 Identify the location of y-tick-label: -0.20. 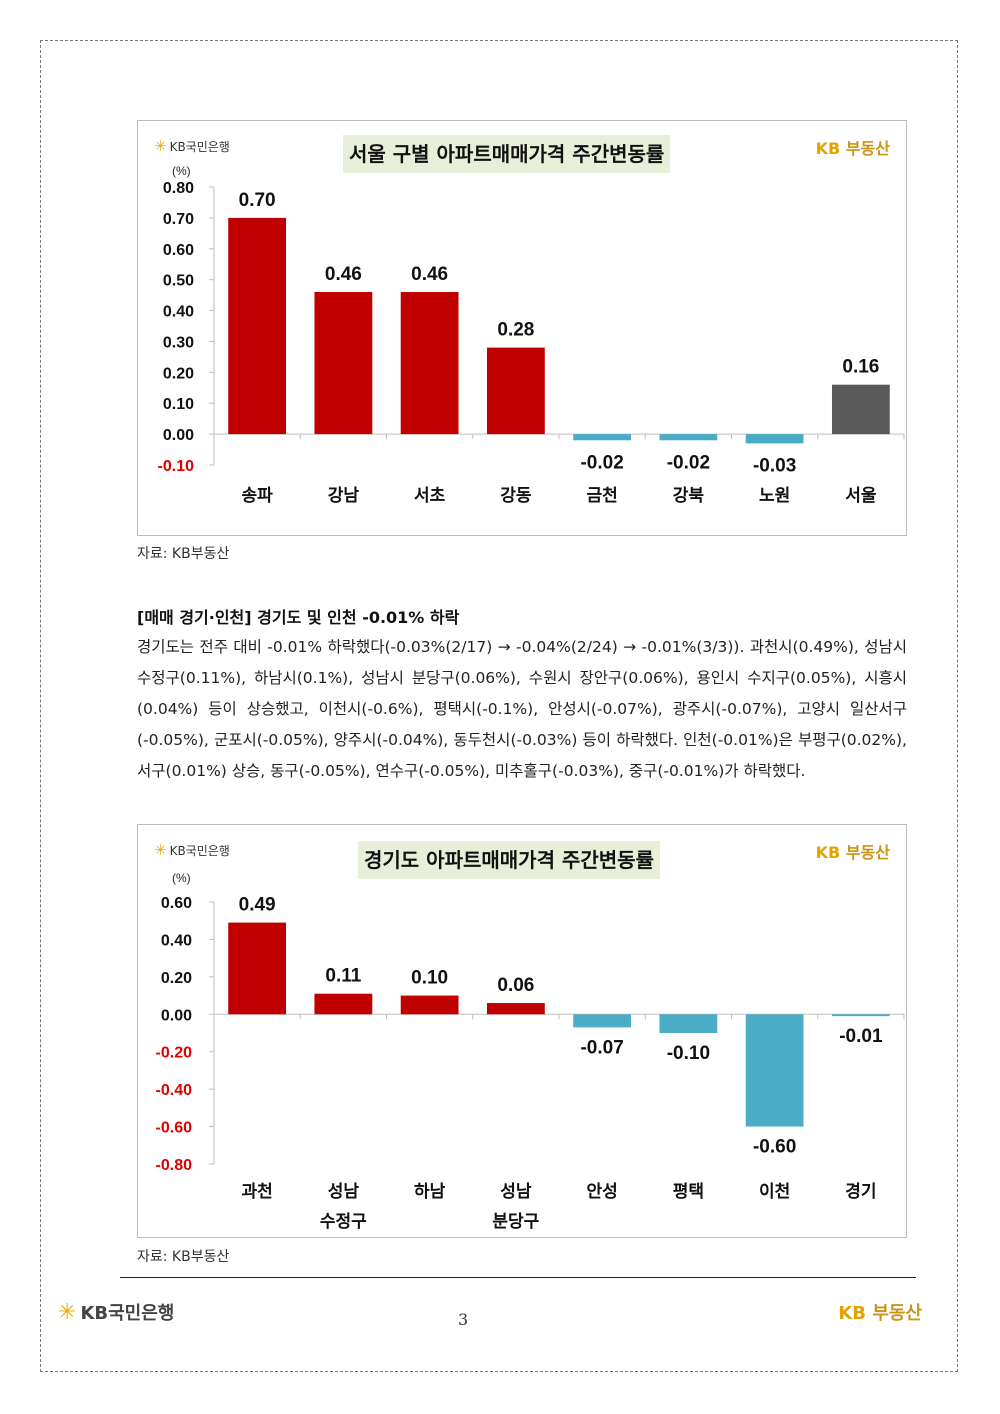
(174, 1053).